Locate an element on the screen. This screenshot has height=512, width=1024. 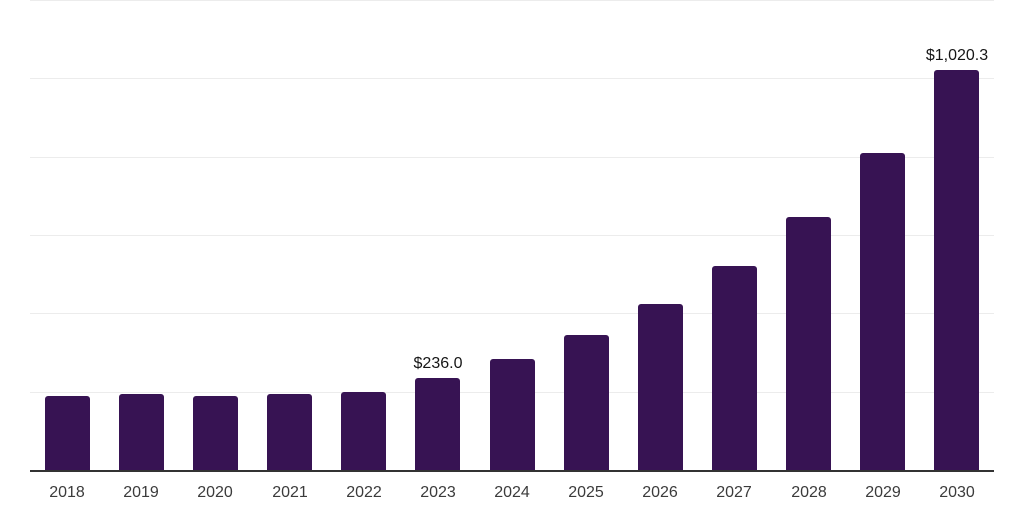
x-axis-label-2023: 2023 is located at coordinates (438, 492).